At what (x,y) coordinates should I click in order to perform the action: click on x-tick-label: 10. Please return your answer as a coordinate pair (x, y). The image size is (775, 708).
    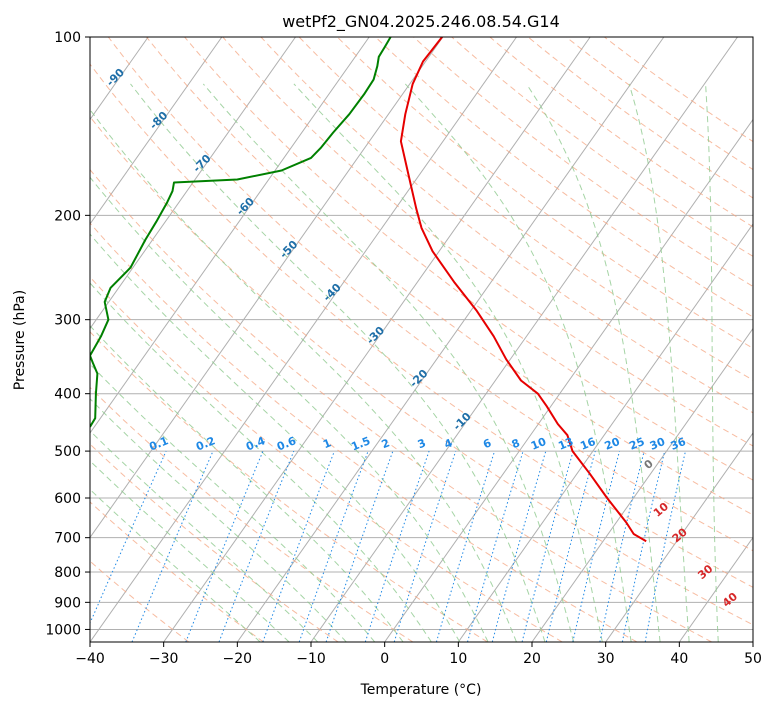
    Looking at the image, I should click on (458, 659).